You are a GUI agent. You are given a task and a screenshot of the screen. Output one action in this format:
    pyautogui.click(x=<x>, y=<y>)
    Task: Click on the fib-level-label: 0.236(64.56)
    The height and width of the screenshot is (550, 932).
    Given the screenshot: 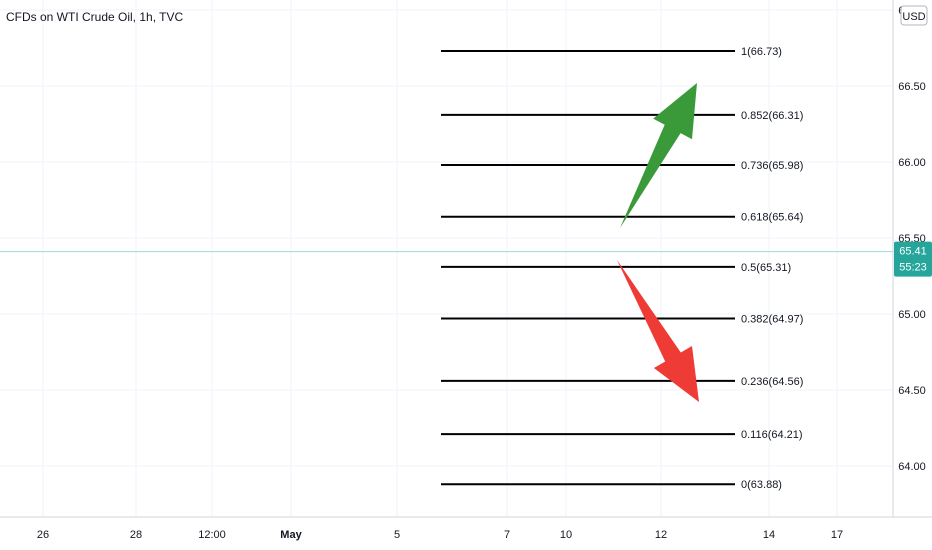 What is the action you would take?
    pyautogui.click(x=772, y=382)
    